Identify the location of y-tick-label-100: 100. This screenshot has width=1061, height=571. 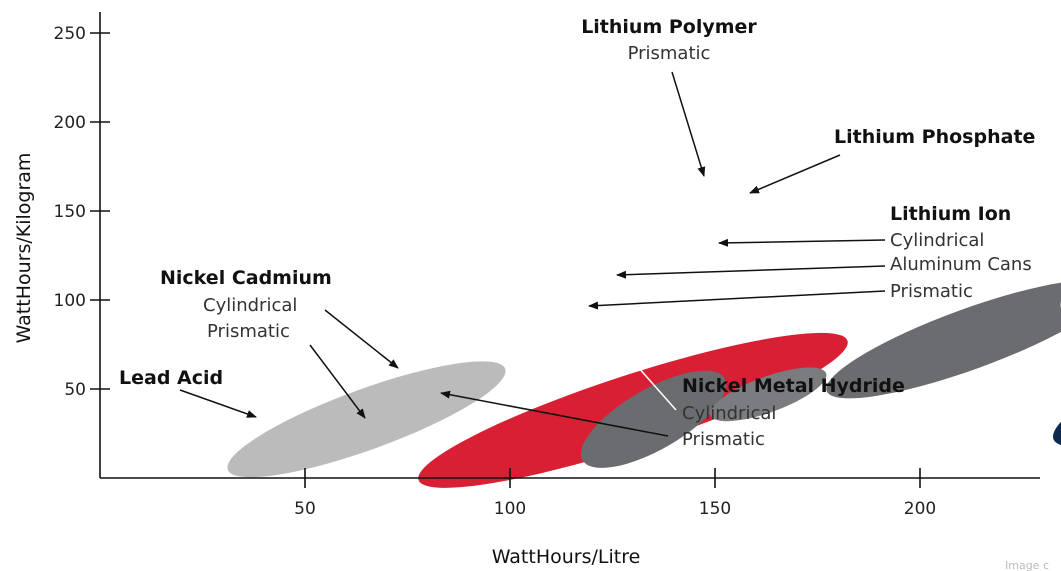
(70, 301).